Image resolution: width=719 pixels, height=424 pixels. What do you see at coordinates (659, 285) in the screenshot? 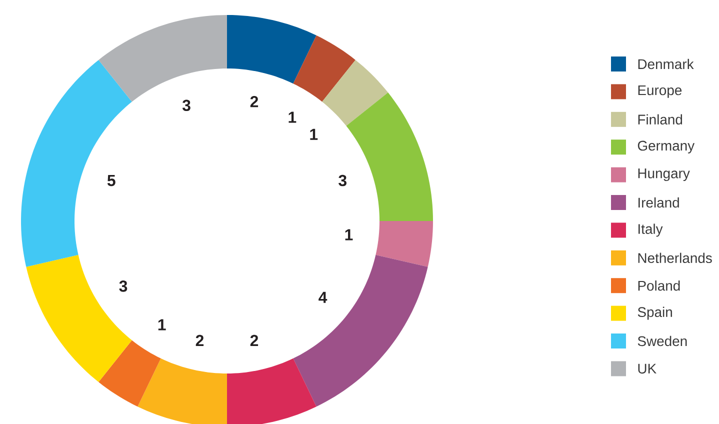
I see `legend-label: Poland` at bounding box center [659, 285].